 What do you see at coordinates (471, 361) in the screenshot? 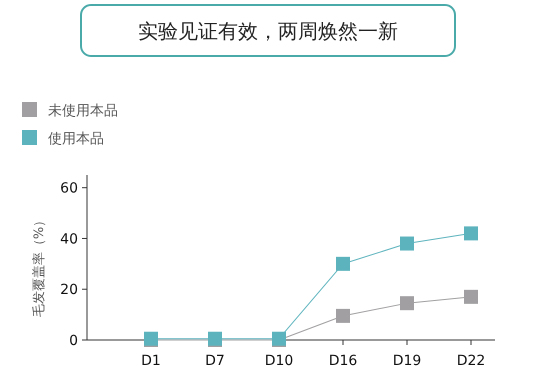
I see `x-tick-label: D22` at bounding box center [471, 361].